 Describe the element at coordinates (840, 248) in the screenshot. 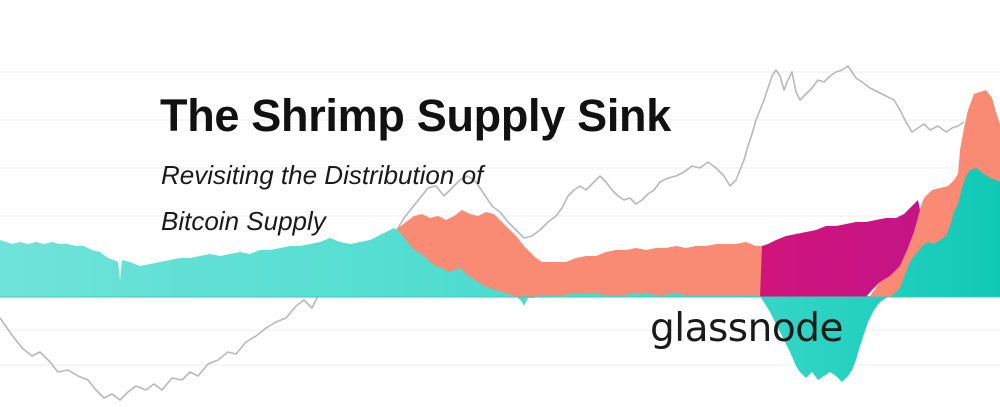

I see `magenta-area` at that location.